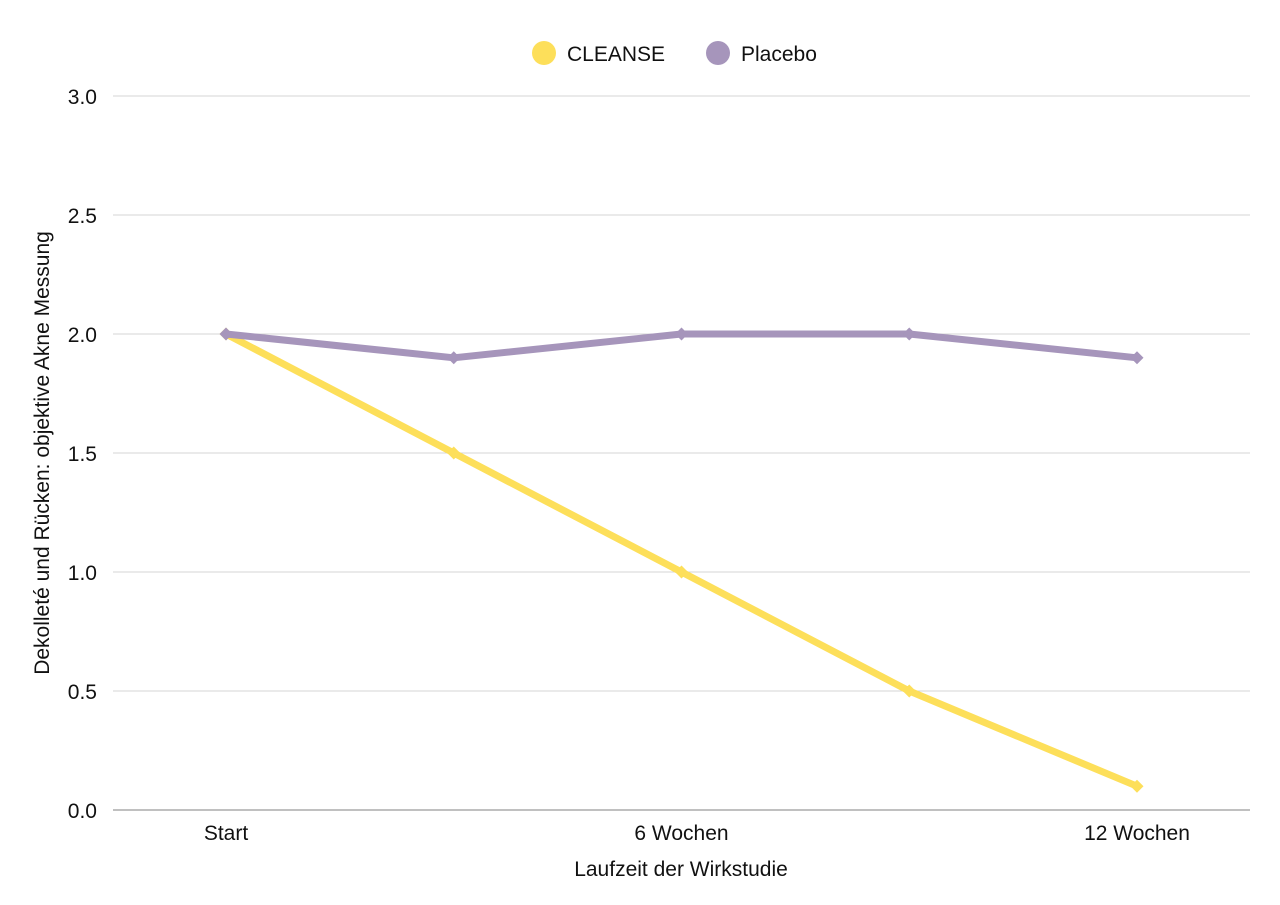 This screenshot has width=1280, height=905. What do you see at coordinates (82, 335) in the screenshot?
I see `y-tick-label: 2.0` at bounding box center [82, 335].